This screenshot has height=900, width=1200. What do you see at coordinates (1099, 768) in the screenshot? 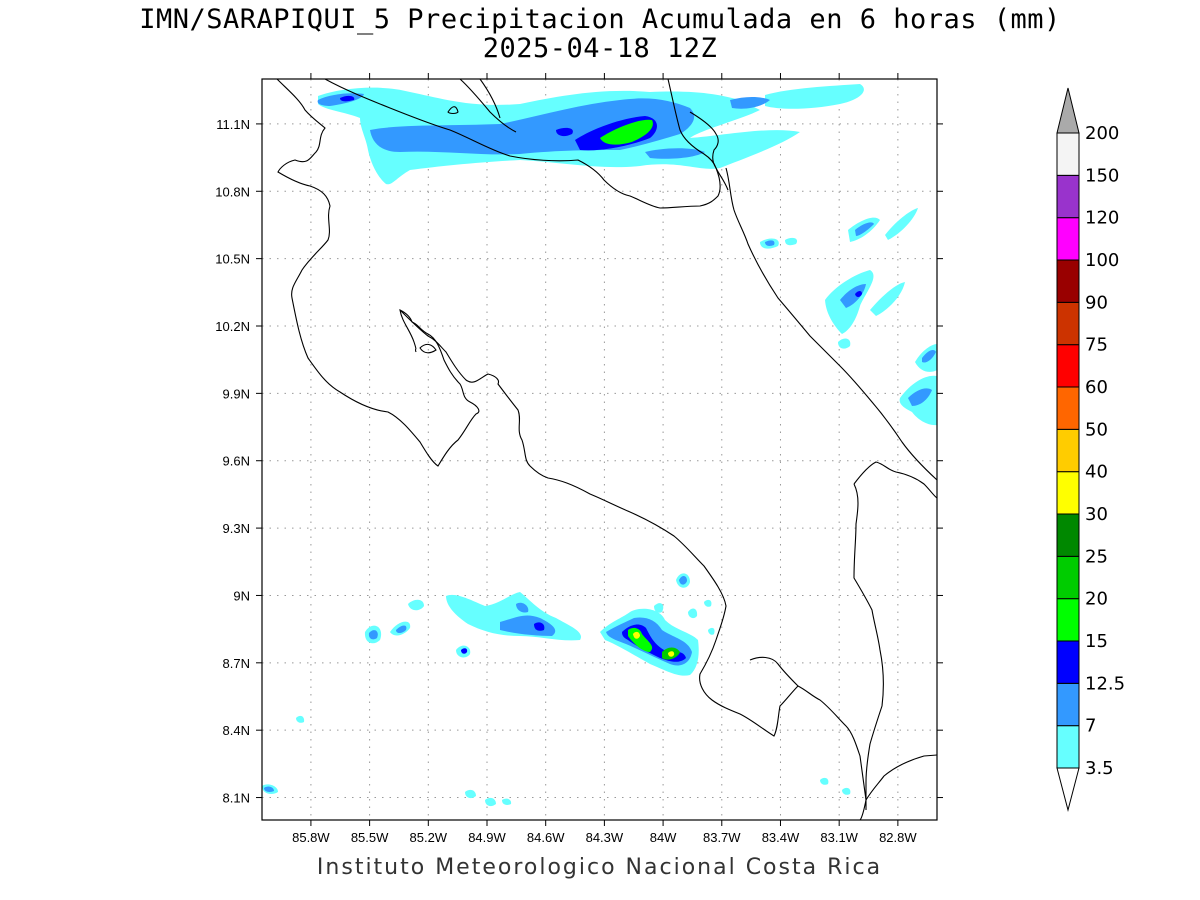
I see `colorbar-label: 3.5` at bounding box center [1099, 768].